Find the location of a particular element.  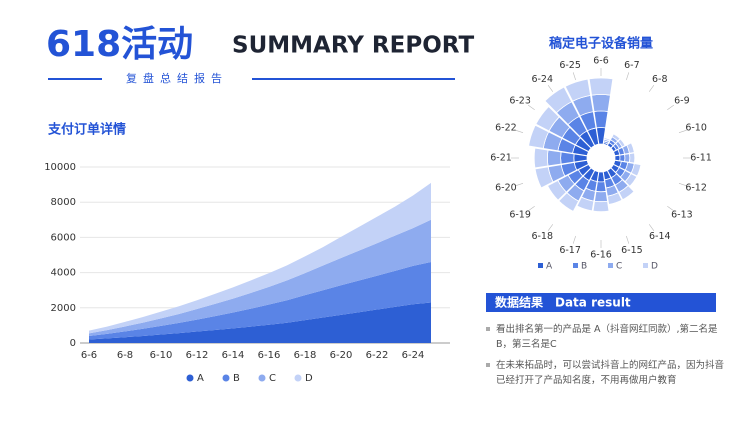

polar-label: 6-9 is located at coordinates (682, 100).